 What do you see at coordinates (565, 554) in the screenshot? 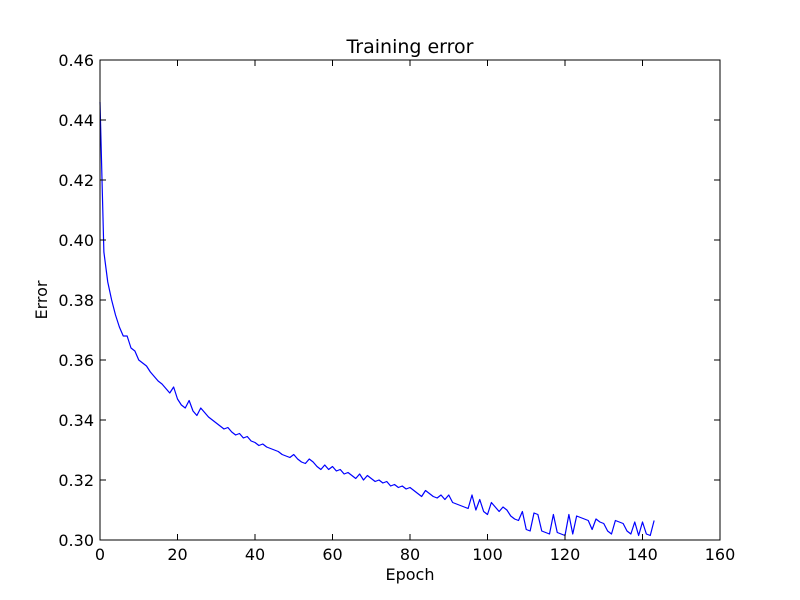
I see `x-tick-label: 120` at bounding box center [565, 554].